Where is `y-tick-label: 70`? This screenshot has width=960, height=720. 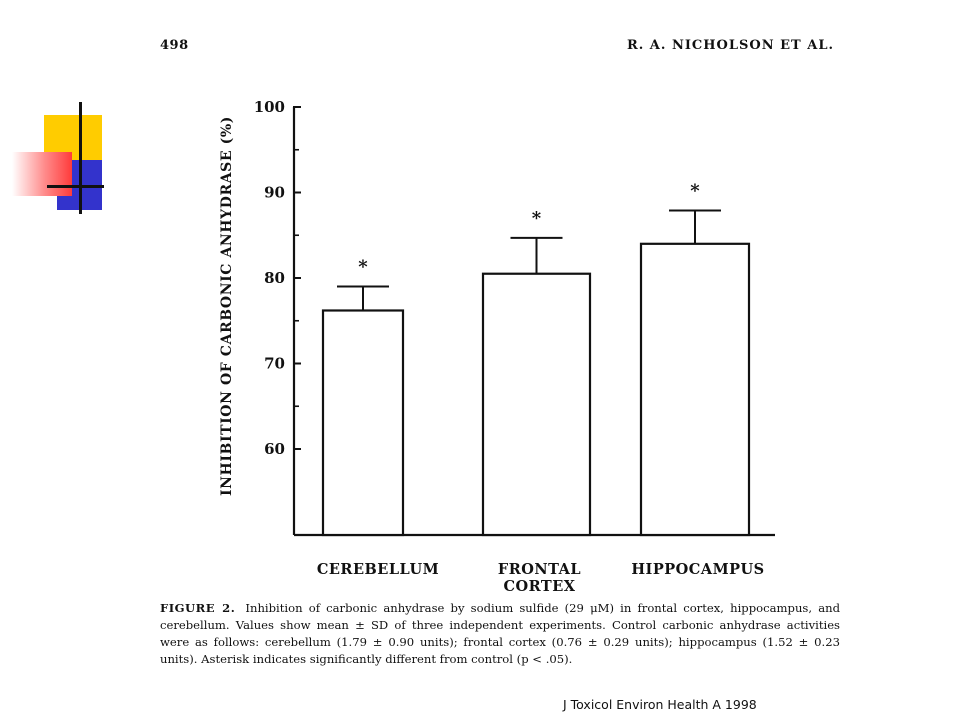 y-tick-label: 70 is located at coordinates (274, 364).